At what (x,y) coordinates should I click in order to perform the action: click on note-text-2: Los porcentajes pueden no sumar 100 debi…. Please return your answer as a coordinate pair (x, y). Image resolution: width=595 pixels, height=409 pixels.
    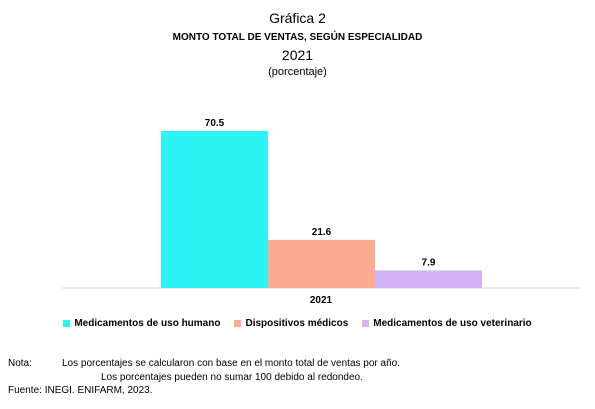
    Looking at the image, I should click on (232, 377).